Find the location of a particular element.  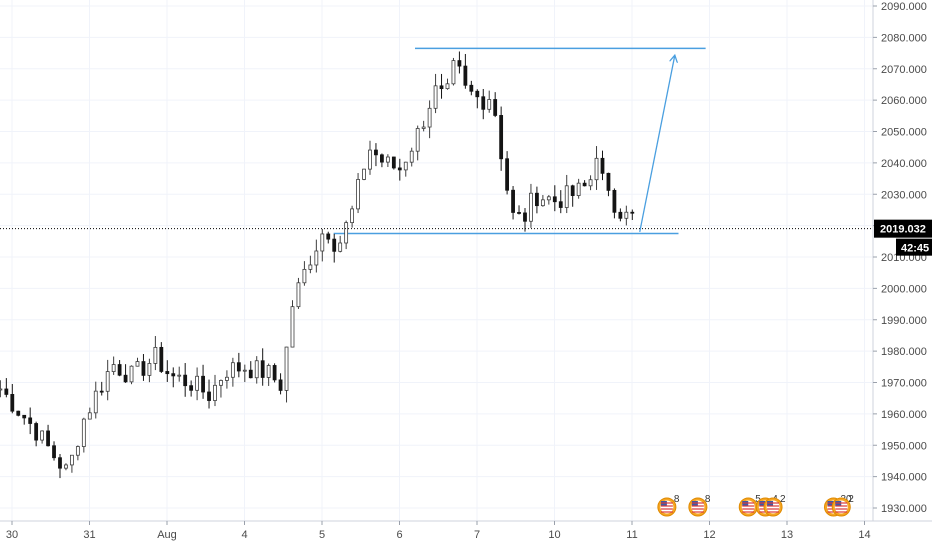

last-price-label: 2019.032 is located at coordinates (903, 230).